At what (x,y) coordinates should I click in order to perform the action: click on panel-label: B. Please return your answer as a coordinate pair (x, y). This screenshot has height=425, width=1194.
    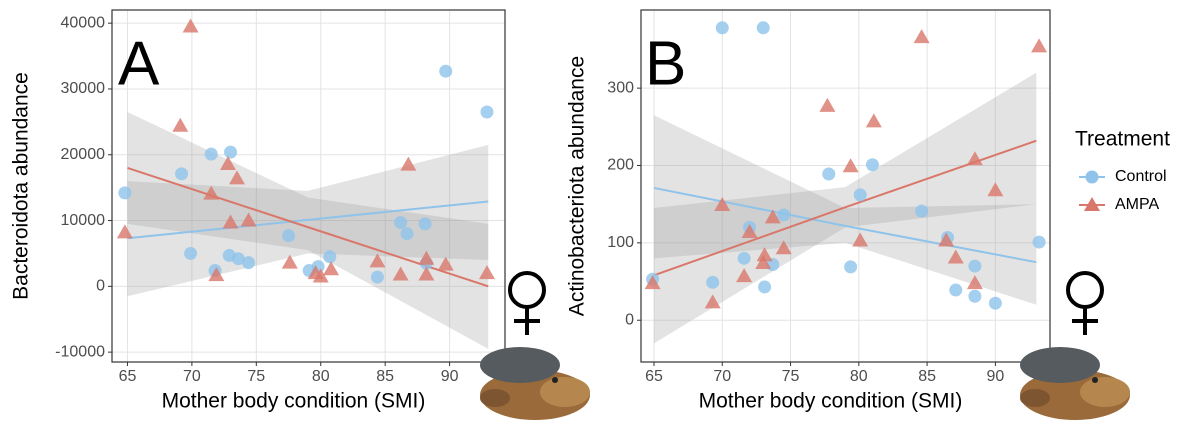
    Looking at the image, I should click on (665, 63).